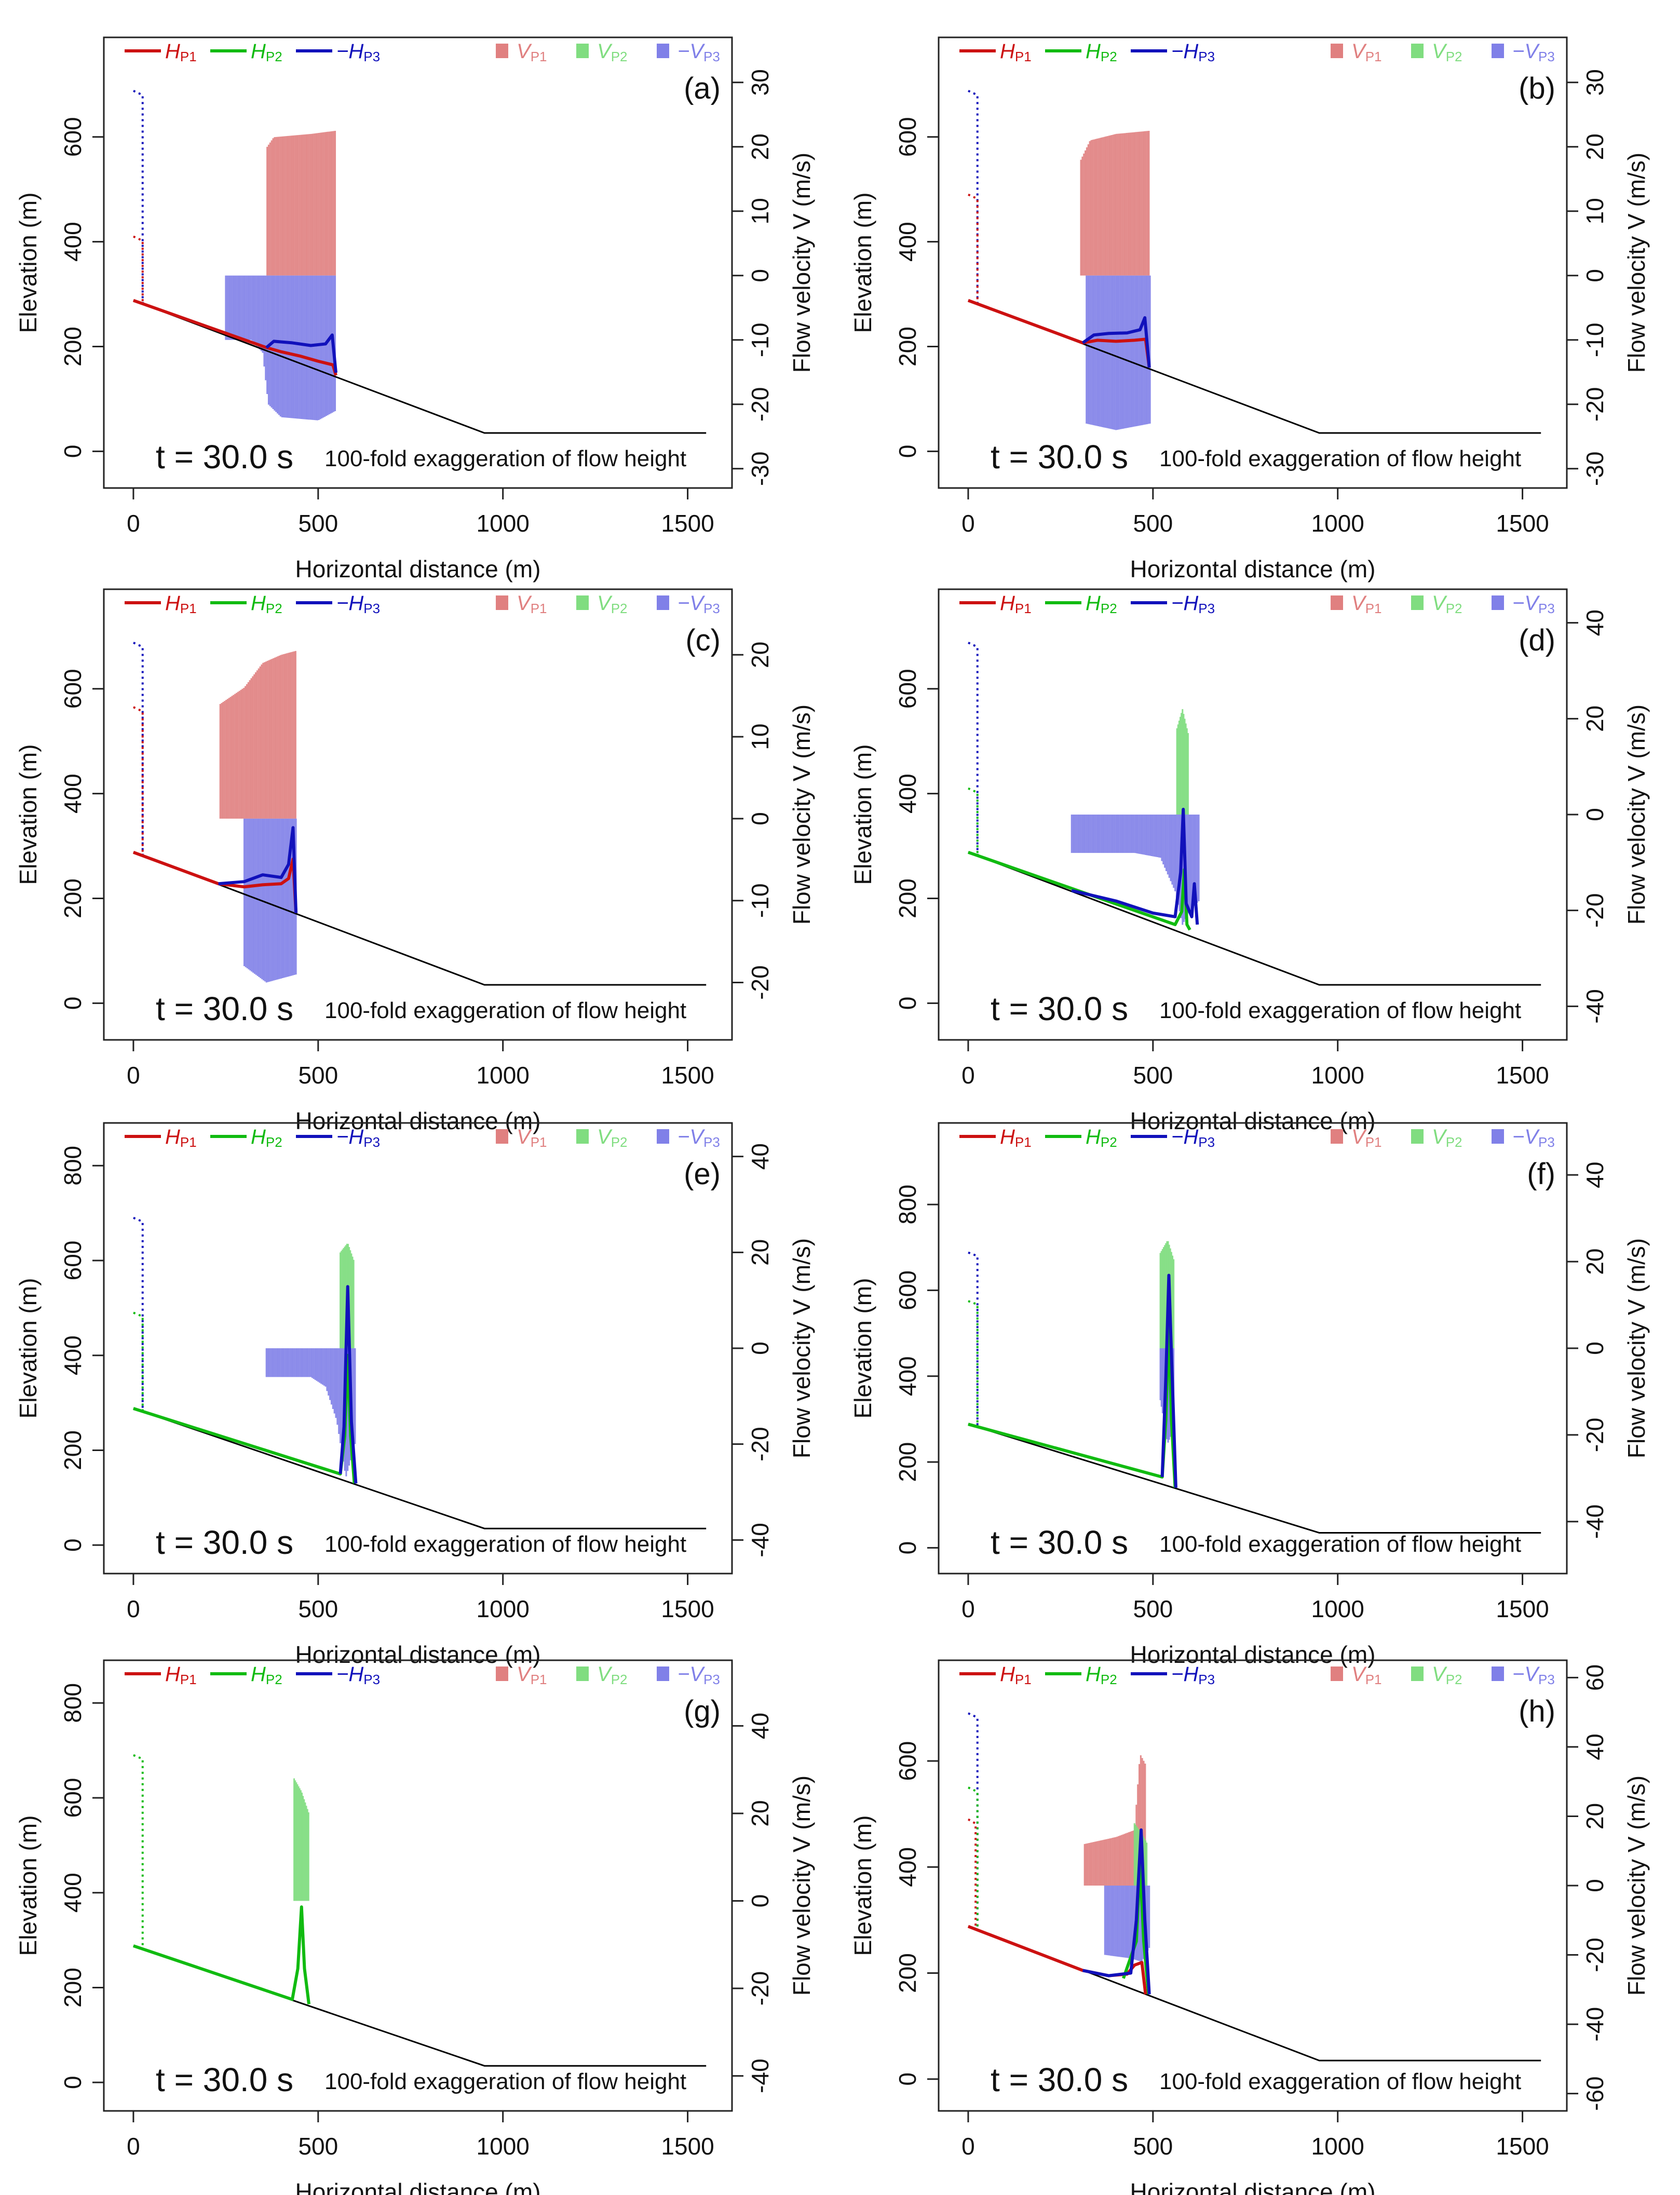 The image size is (1680, 2195). I want to click on legend-line-label: −HP3, so click(1193, 52).